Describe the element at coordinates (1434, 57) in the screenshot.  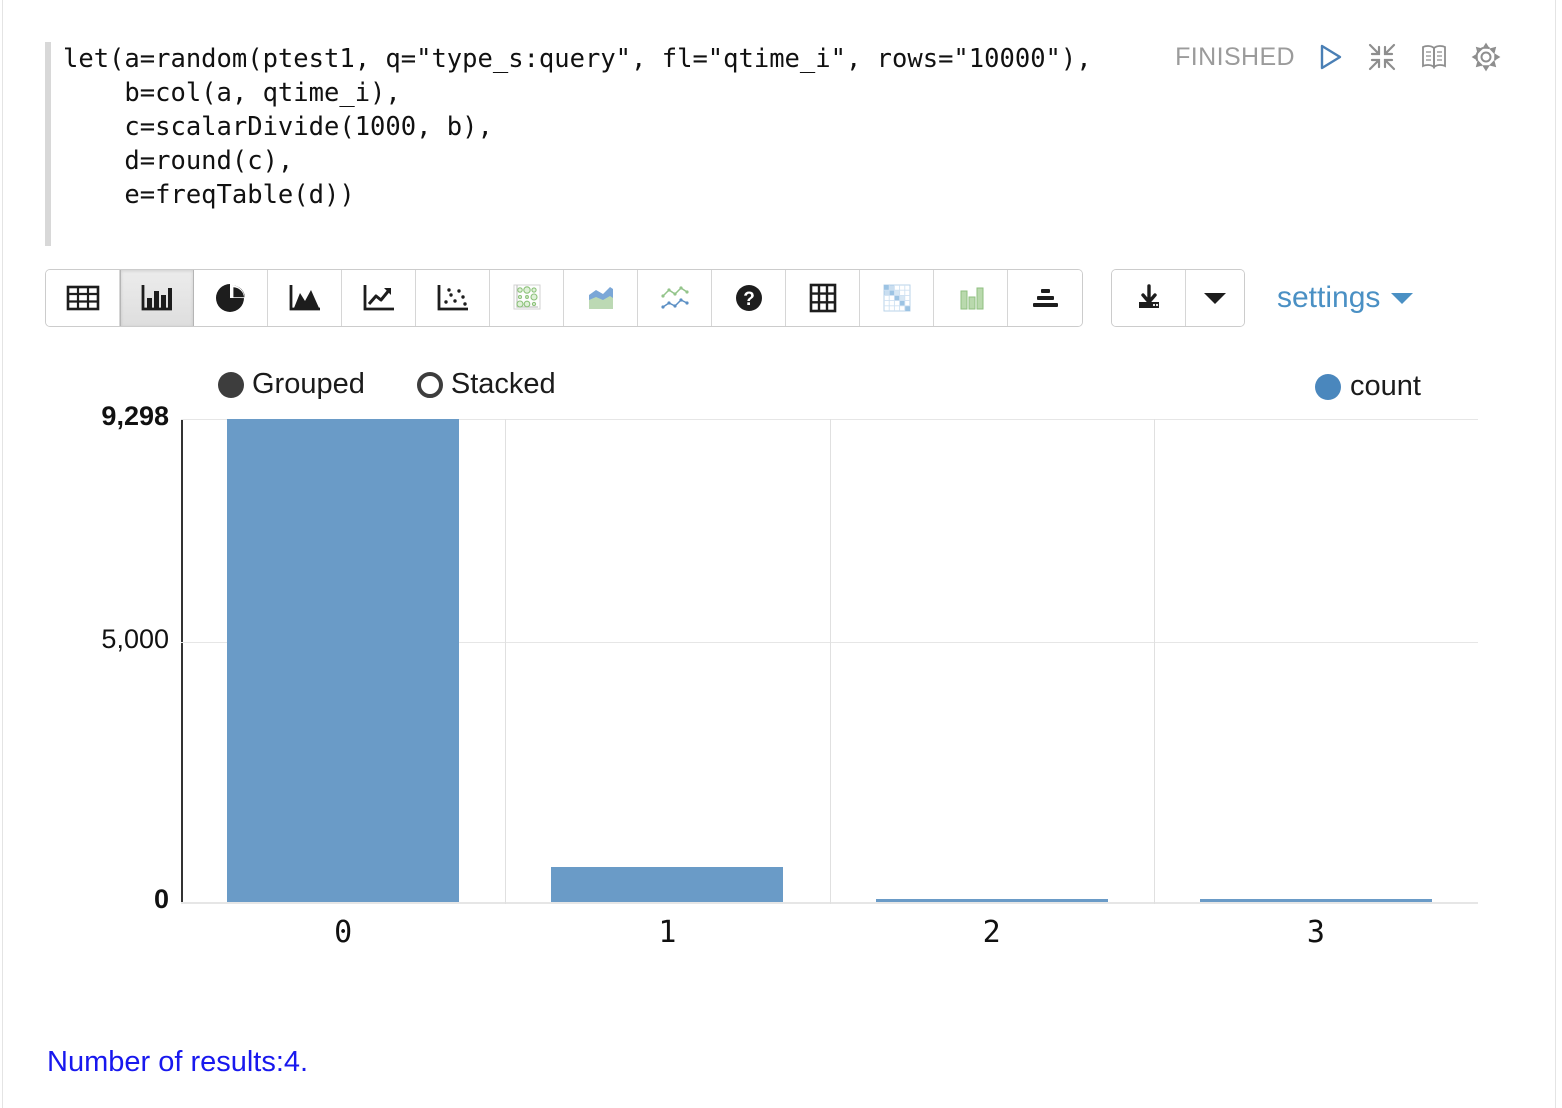
I see `book-icon` at that location.